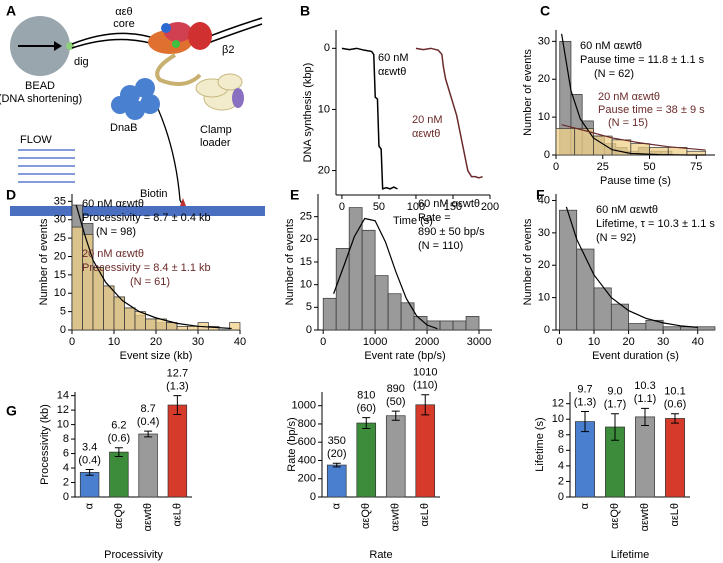 Image resolution: width=723 pixels, height=563 pixels. What do you see at coordinates (123, 24) in the screenshot?
I see `label: core` at bounding box center [123, 24].